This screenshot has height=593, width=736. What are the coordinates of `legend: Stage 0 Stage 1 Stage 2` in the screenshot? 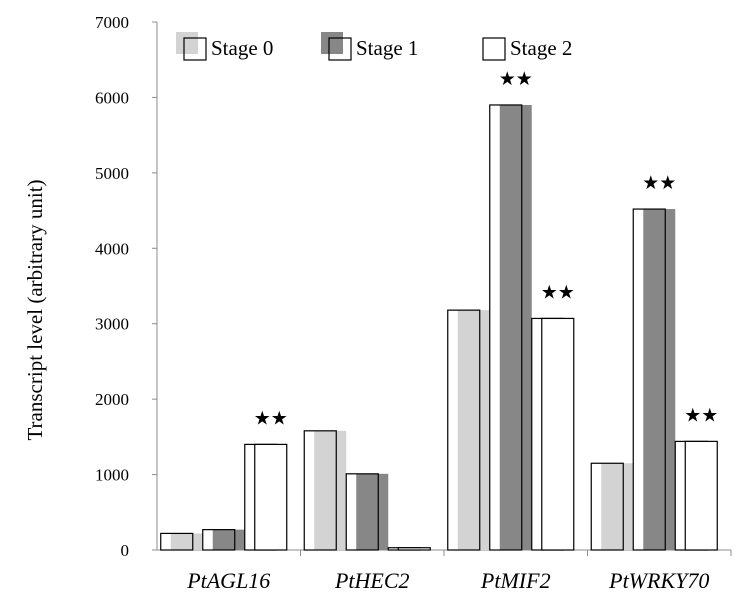 It's located at (374, 46).